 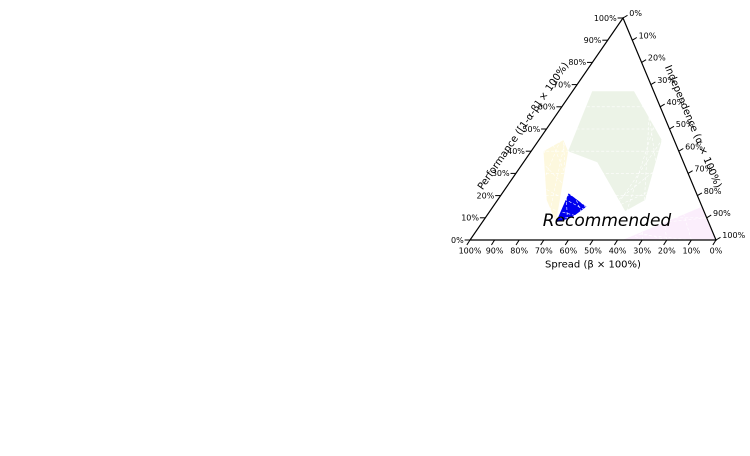 What do you see at coordinates (618, 250) in the screenshot?
I see `bottom-axis-tick-label: 40%` at bounding box center [618, 250].